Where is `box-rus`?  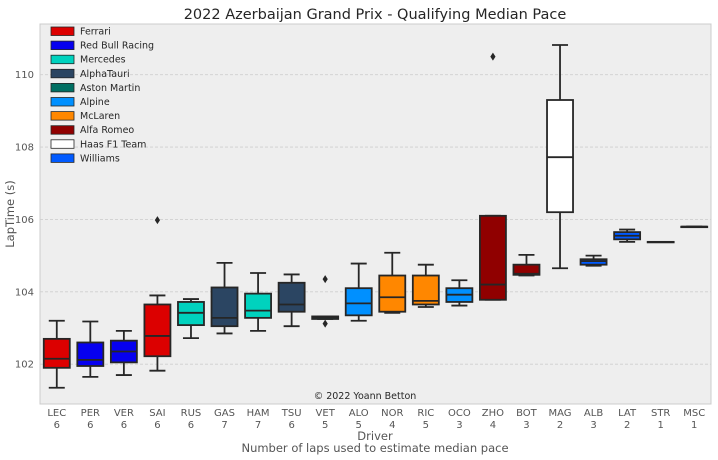
box-rus is located at coordinates (191, 319).